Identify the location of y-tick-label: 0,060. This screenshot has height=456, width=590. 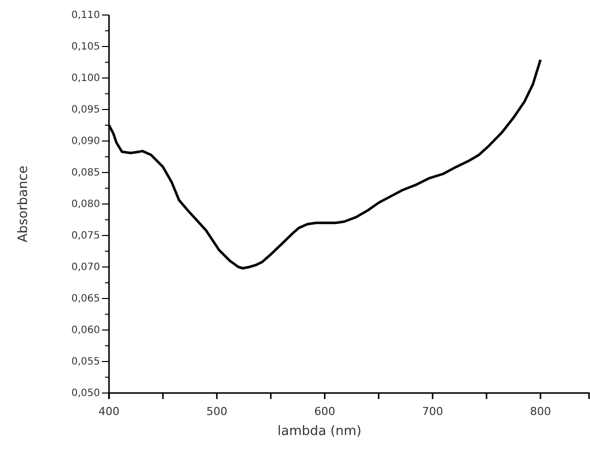
(85, 330).